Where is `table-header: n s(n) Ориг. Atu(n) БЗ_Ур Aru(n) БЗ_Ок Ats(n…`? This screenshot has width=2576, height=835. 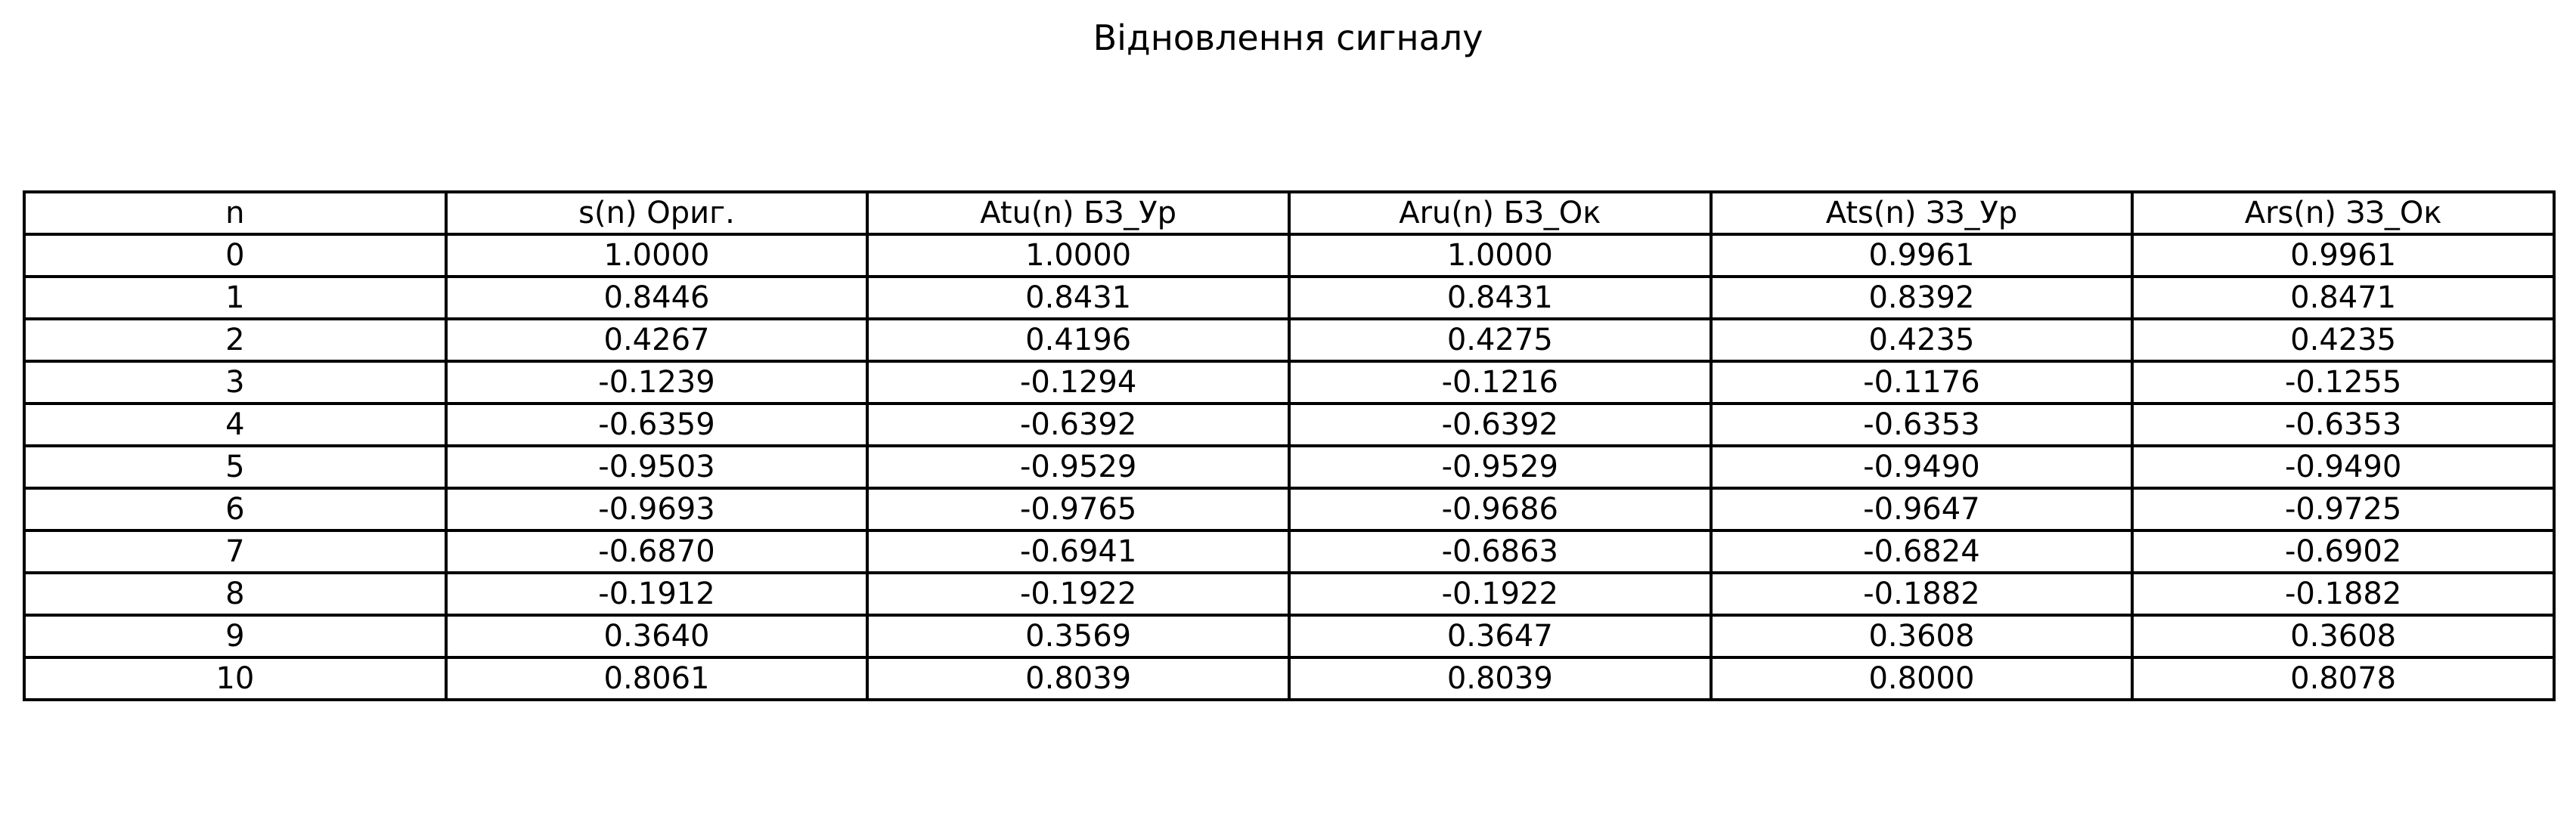
table-header: n s(n) Ориг. Atu(n) БЗ_Ур Aru(n) БЗ_Ок Ats(n… is located at coordinates (1289, 213).